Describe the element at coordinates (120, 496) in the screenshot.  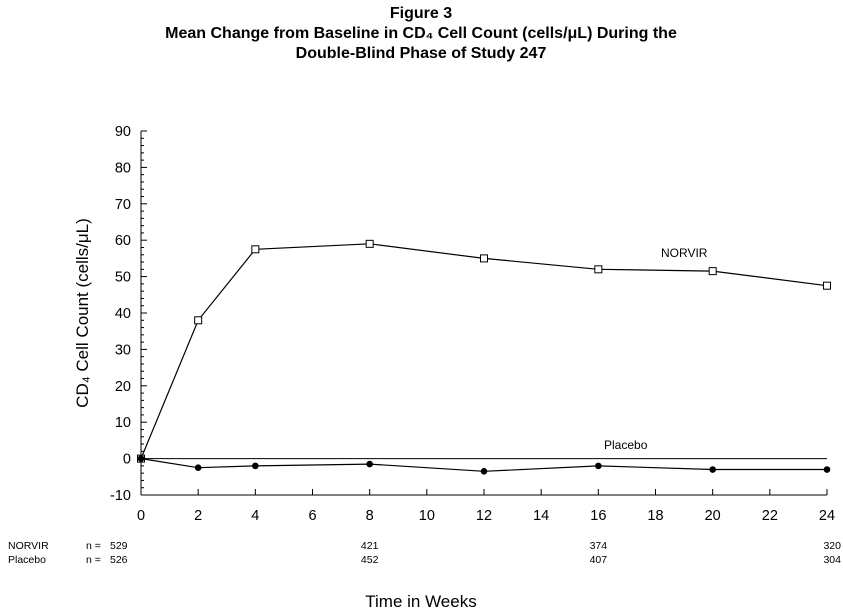
I see `y-tick-label: -10` at that location.